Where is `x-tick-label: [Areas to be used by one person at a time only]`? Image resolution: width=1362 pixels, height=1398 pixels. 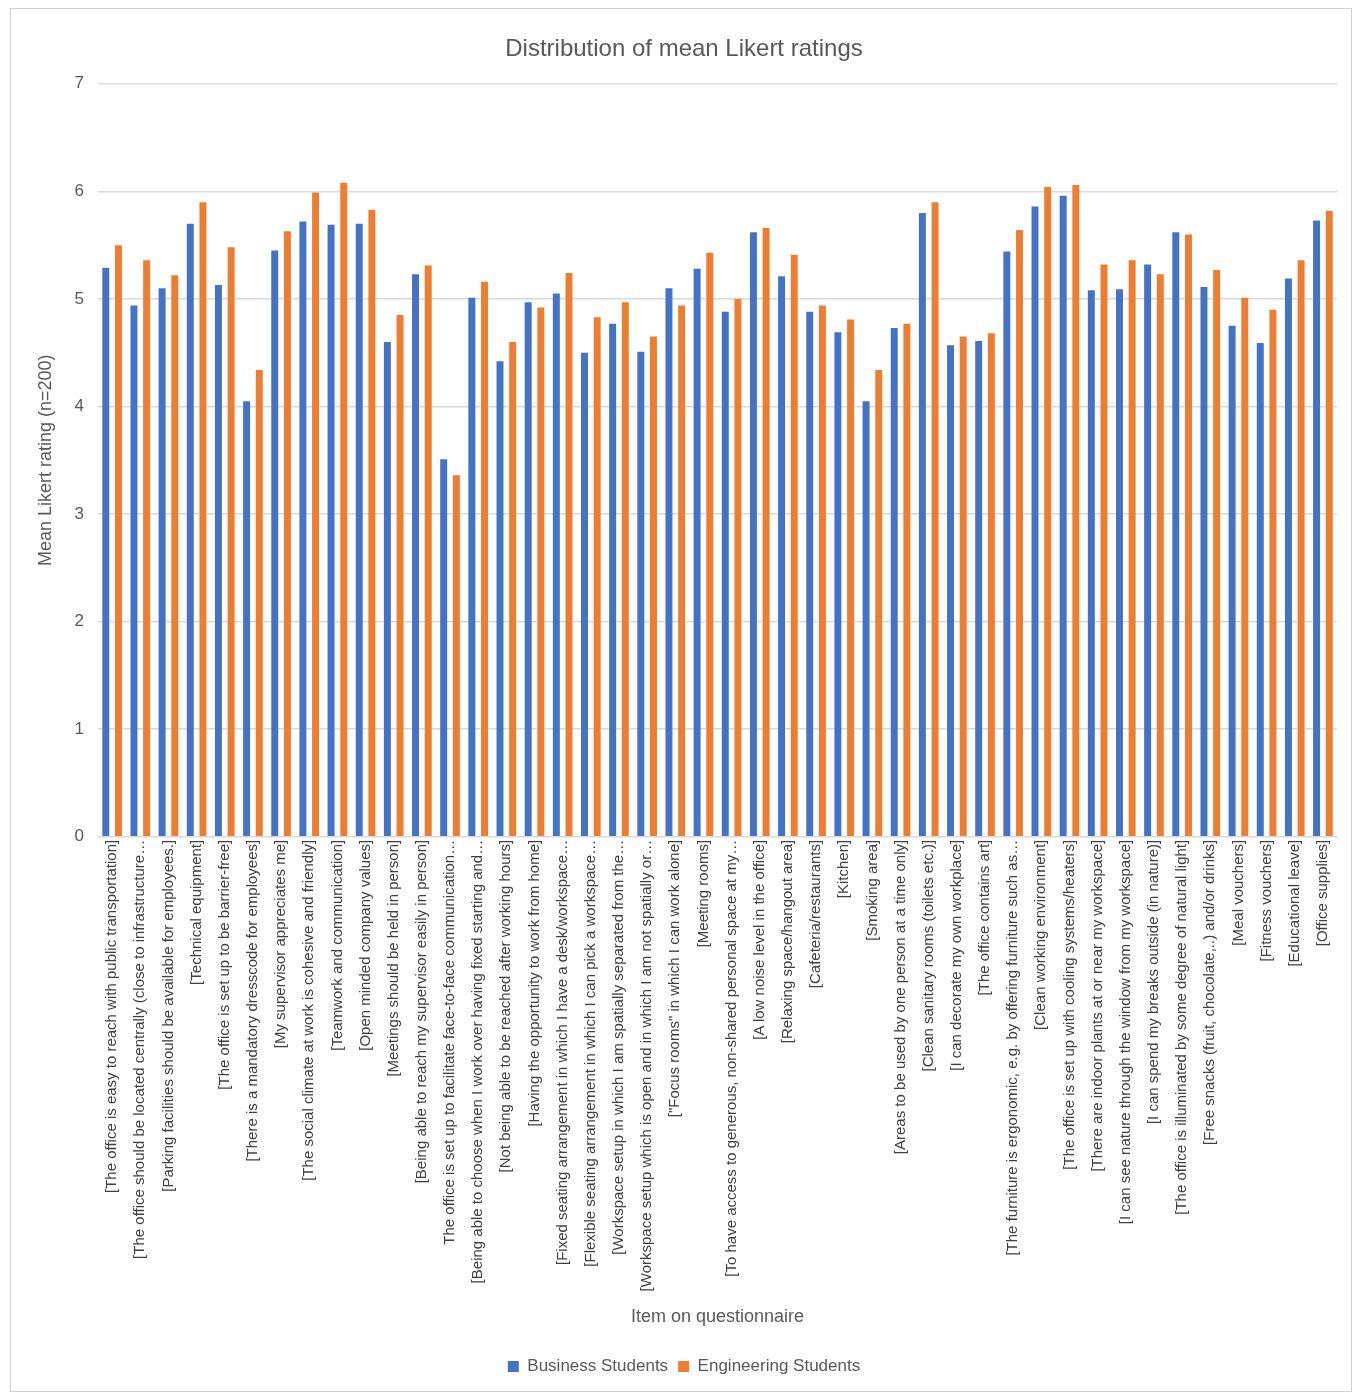 x-tick-label: [Areas to be used by one person at a time only] is located at coordinates (899, 997).